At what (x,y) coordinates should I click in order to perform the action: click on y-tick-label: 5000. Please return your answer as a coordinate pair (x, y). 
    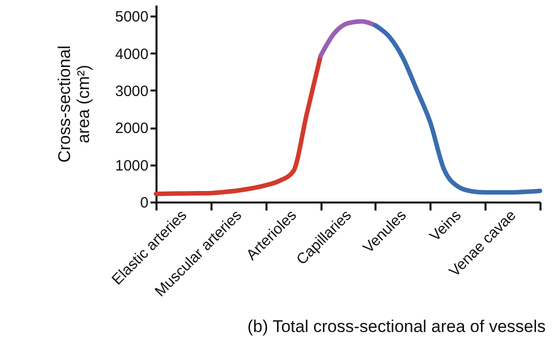
    Looking at the image, I should click on (131, 17).